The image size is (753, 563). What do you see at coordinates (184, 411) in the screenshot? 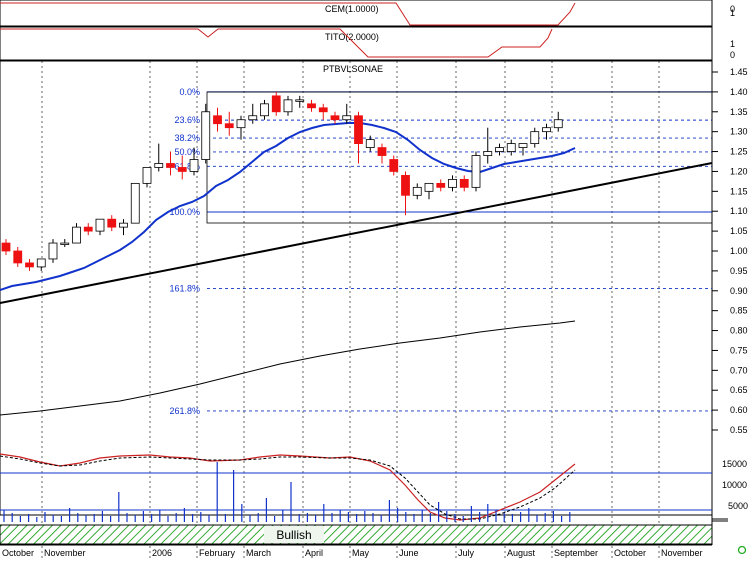
I see `fib-level-label: 261.8%` at bounding box center [184, 411].